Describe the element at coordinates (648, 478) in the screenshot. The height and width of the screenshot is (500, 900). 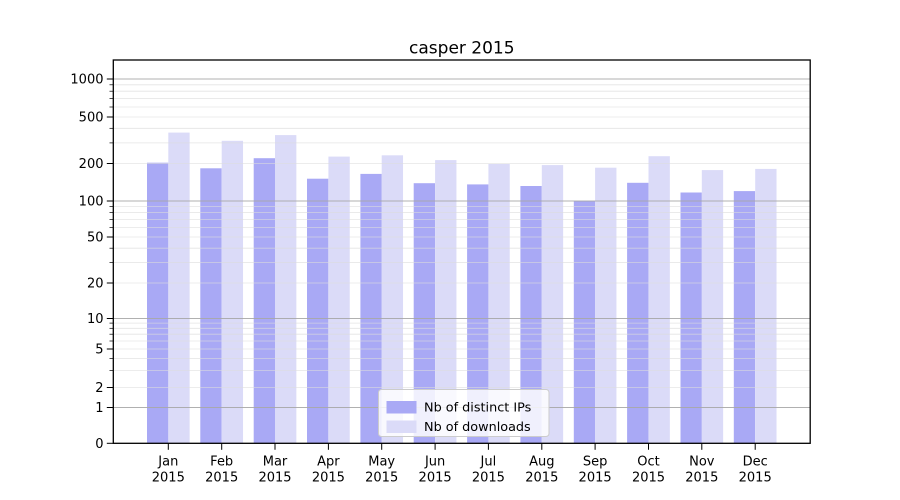
I see `x-tick-year-oct: 2015` at that location.